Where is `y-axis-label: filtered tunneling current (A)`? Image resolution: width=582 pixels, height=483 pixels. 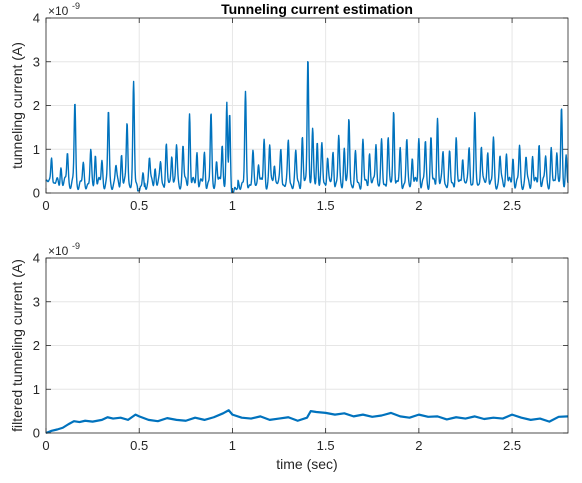
y-axis-label: filtered tunneling current (A) is located at coordinates (17, 345).